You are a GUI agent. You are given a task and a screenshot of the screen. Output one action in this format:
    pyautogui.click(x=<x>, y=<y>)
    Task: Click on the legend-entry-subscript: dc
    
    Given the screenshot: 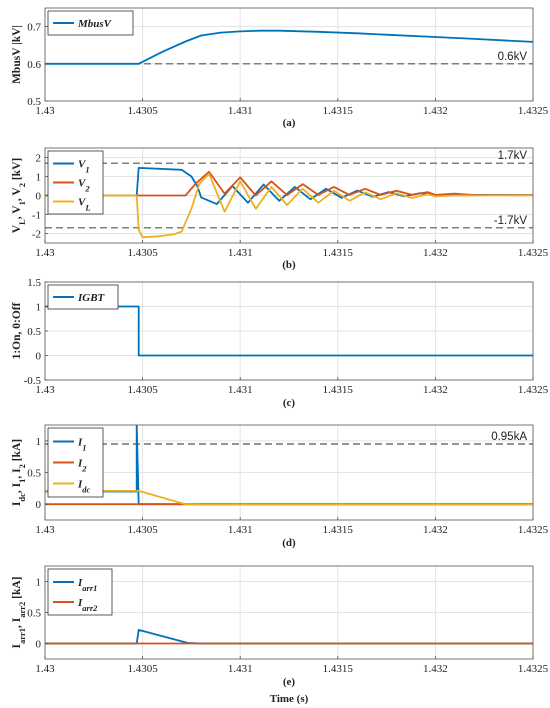 What is the action you would take?
    pyautogui.click(x=86, y=490)
    